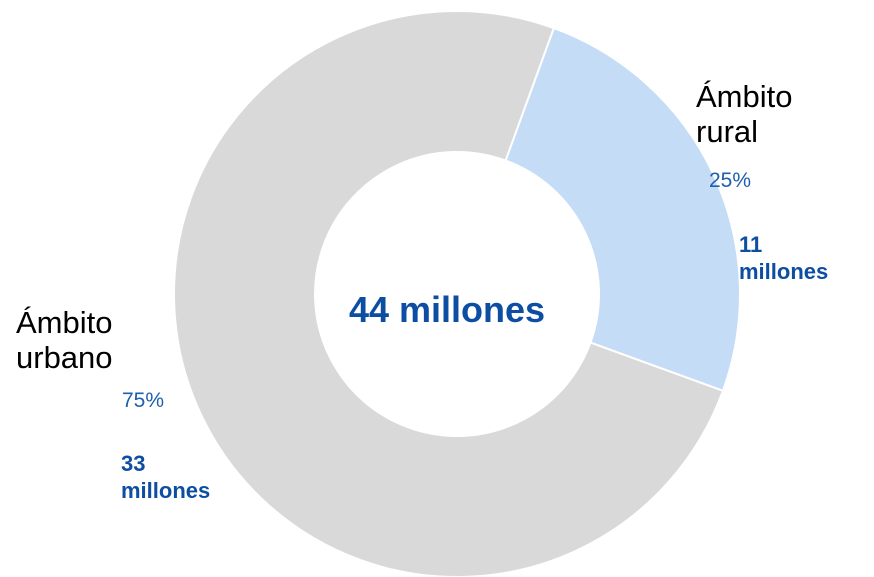 The width and height of the screenshot is (874, 577). Describe the element at coordinates (751, 244) in the screenshot. I see `slice-amount-rural-line1: 11` at that location.